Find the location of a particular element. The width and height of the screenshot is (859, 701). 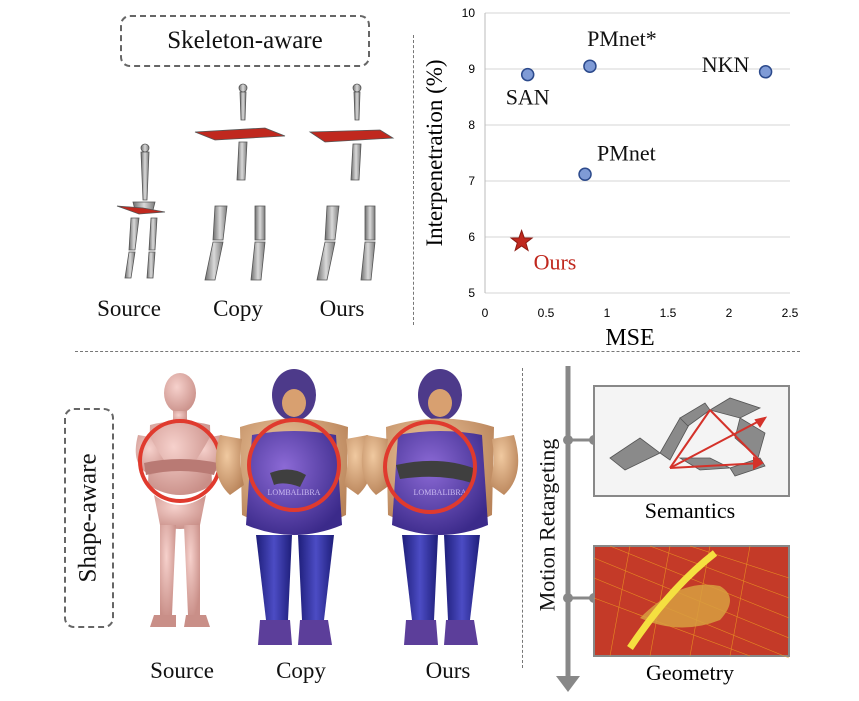

point-label-pmnet: PMnet* is located at coordinates (622, 38).